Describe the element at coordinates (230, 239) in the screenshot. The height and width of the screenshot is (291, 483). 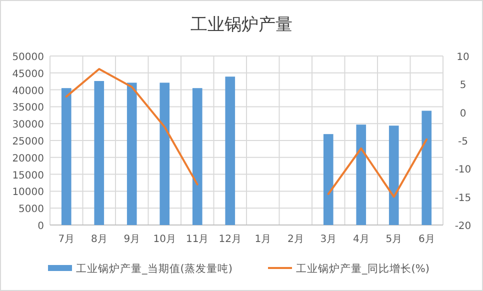
I see `x-tick-label: 12月` at that location.